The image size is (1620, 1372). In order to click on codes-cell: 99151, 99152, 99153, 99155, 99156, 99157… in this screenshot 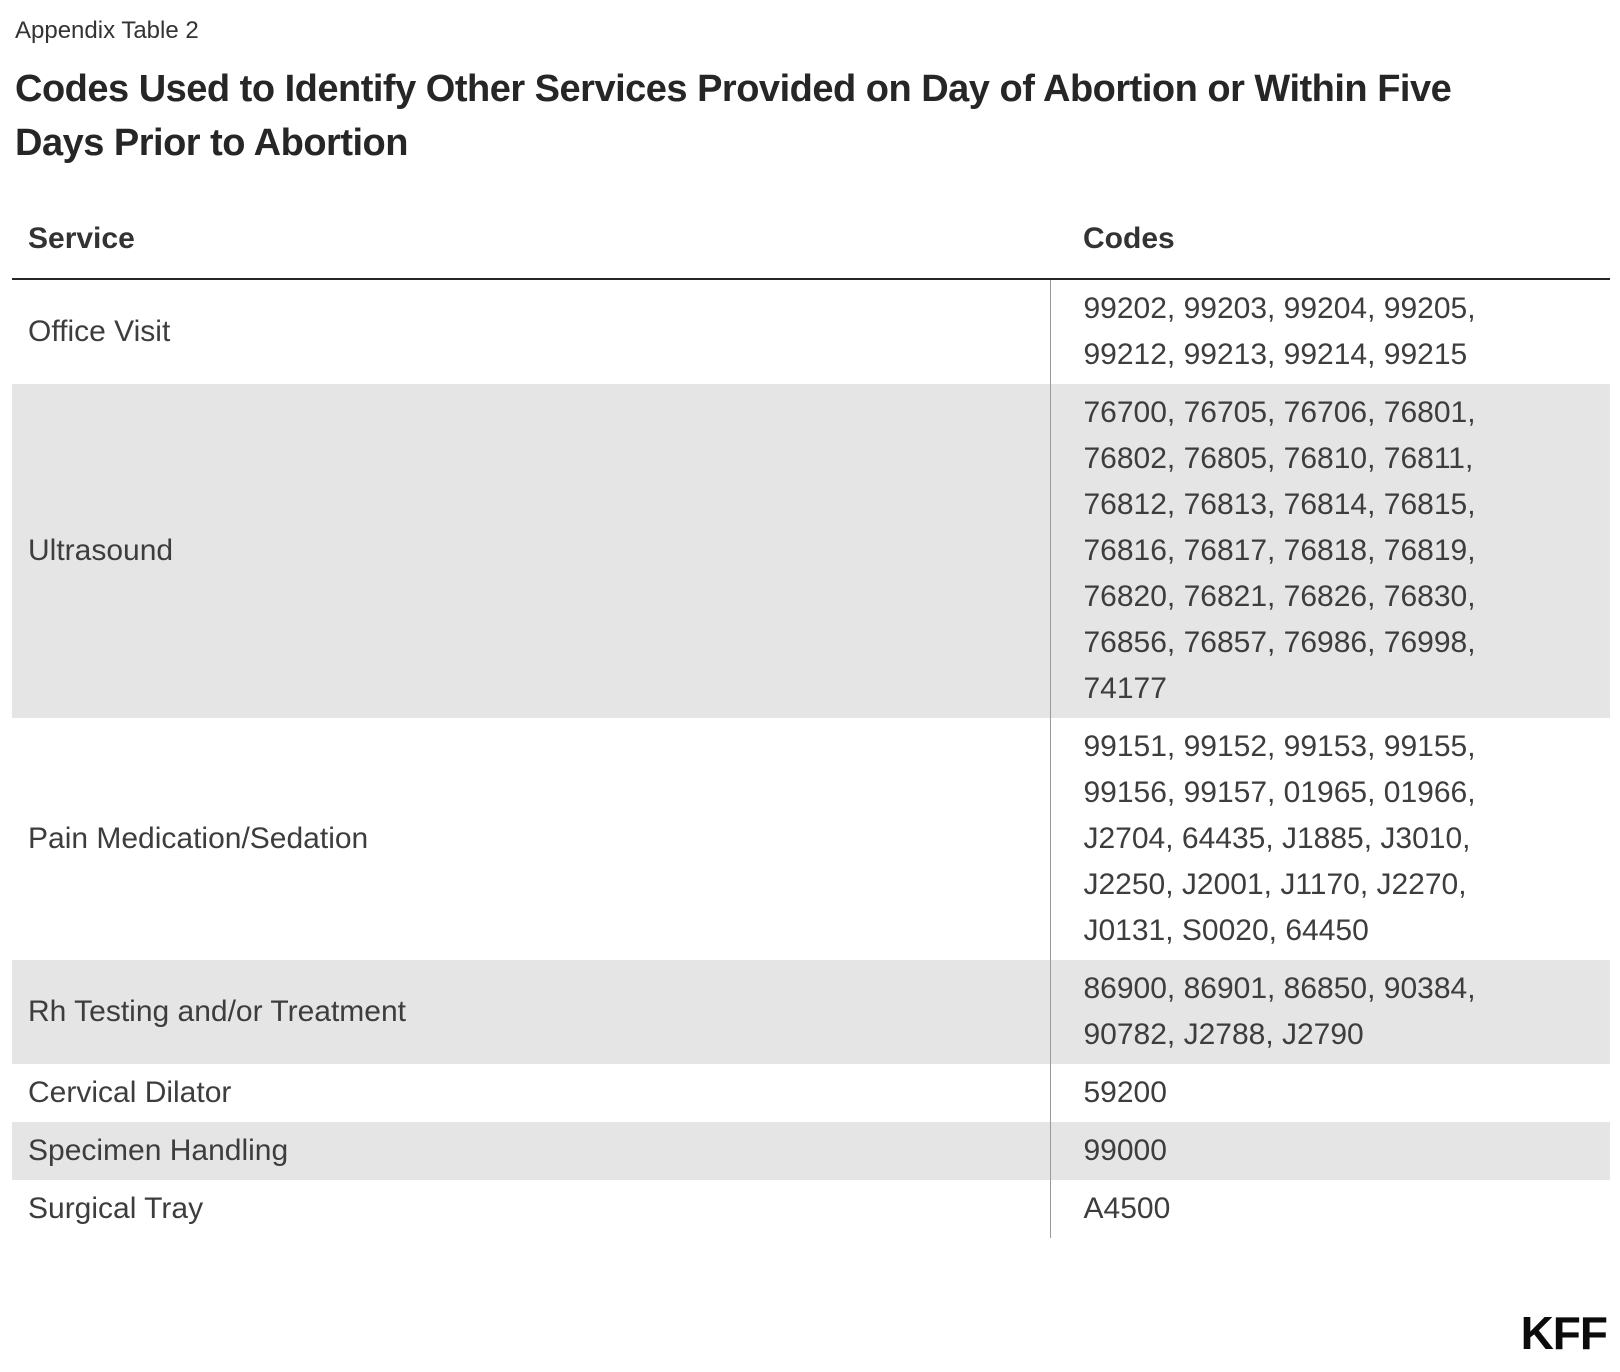, I will do `click(1329, 839)`.